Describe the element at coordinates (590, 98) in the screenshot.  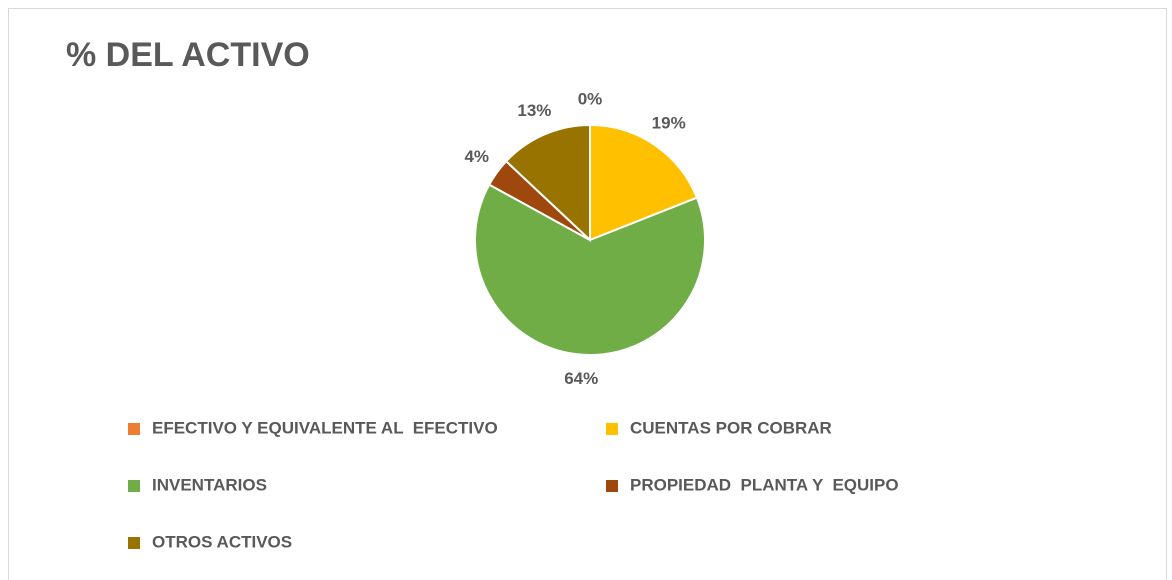
I see `data-label: 0%` at that location.